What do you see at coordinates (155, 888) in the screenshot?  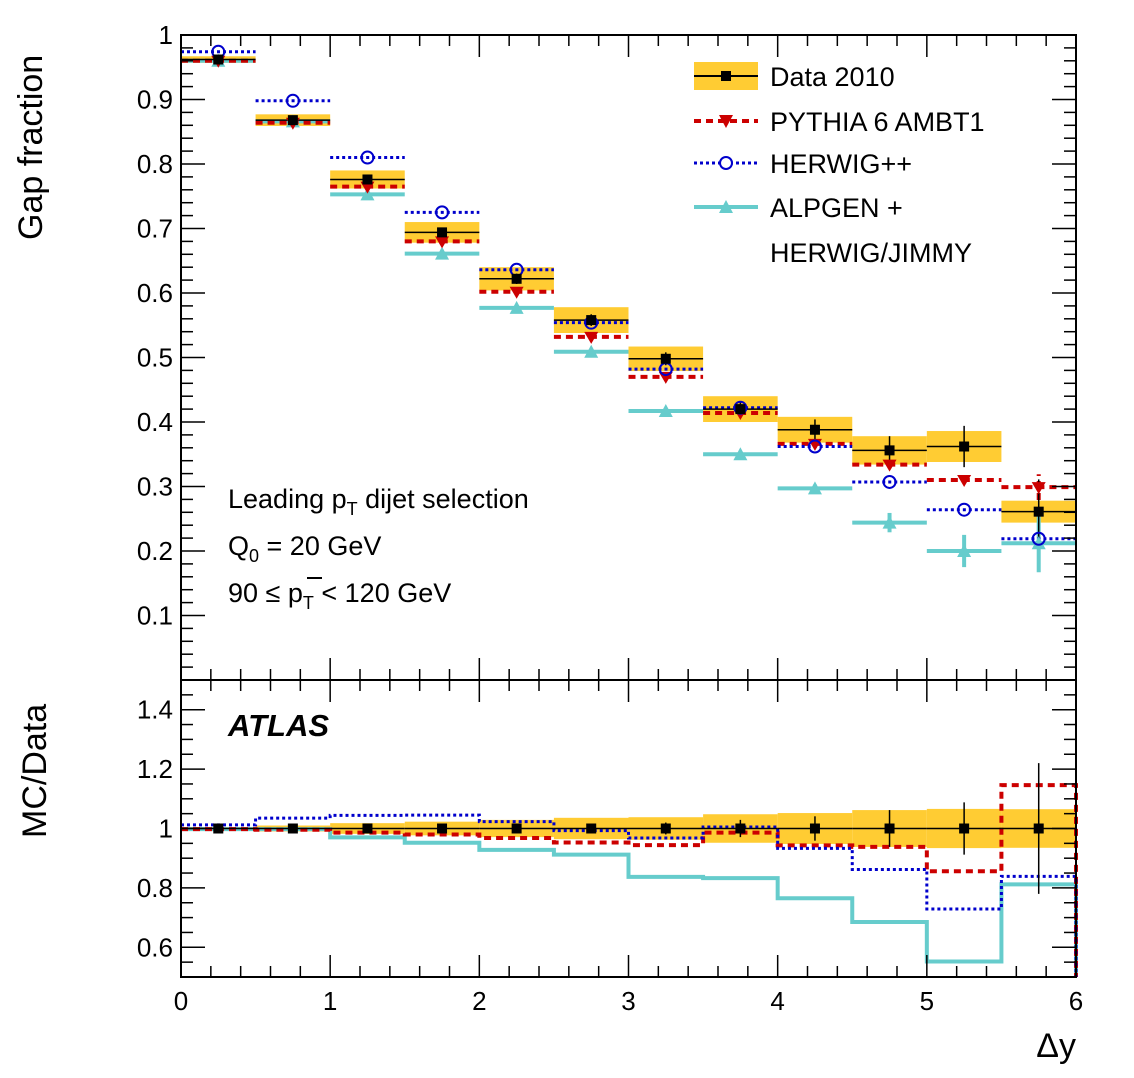 I see `ratio-y-tick-label: 0.8` at bounding box center [155, 888].